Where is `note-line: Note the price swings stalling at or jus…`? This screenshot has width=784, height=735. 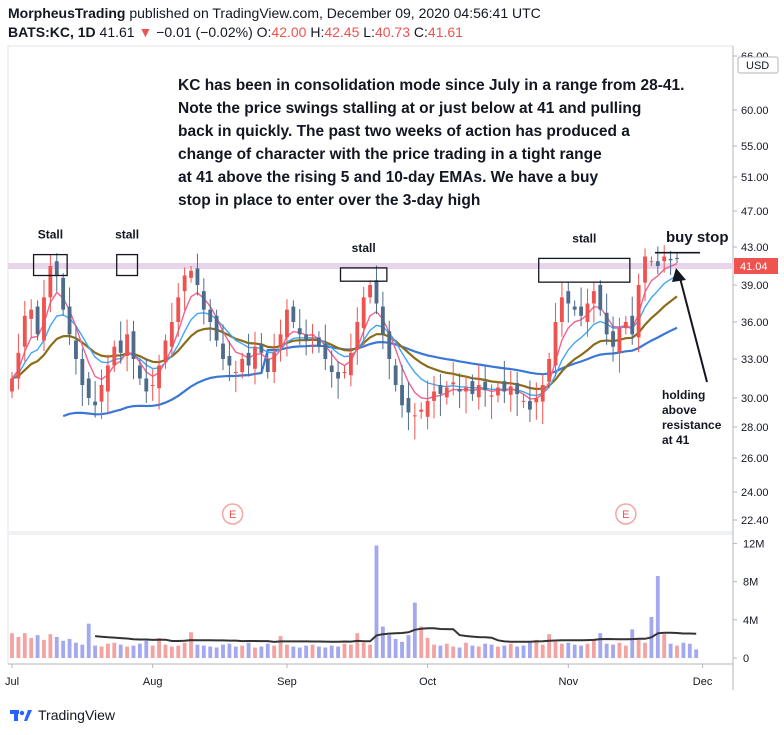
note-line: Note the price swings stalling at or jus… is located at coordinates (410, 108).